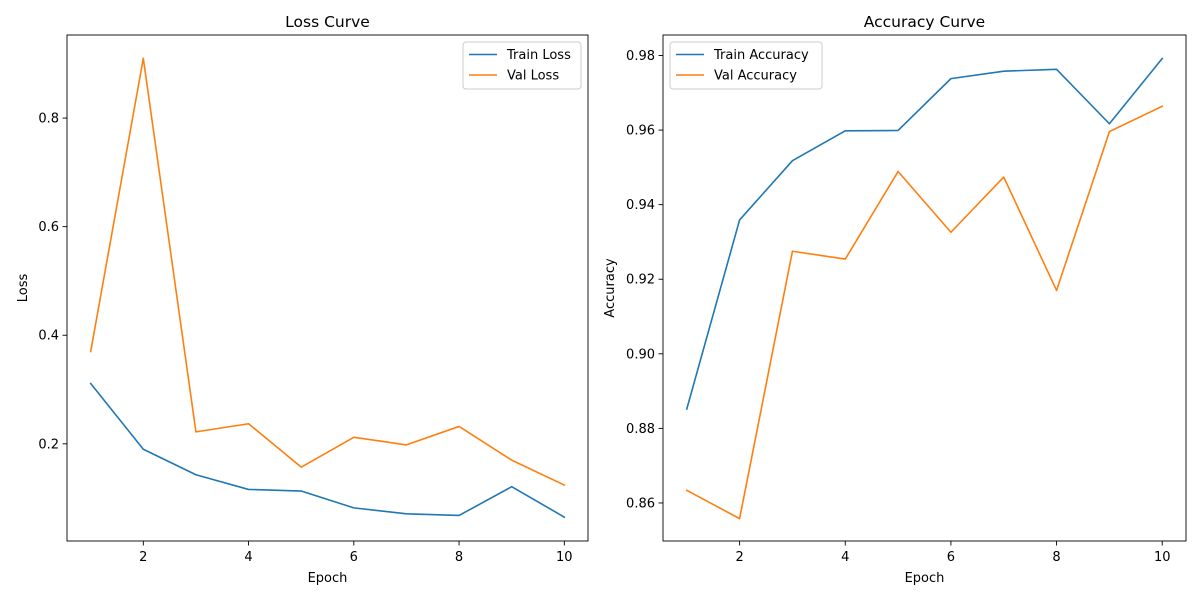 The width and height of the screenshot is (1200, 600). I want to click on legend: Train Accuracy Val Accuracy, so click(746, 65).